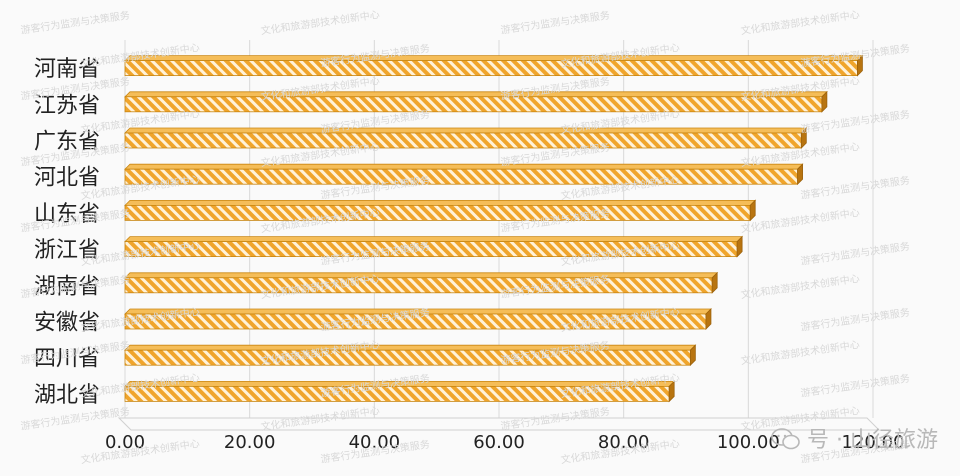 This screenshot has height=476, width=960. Describe the element at coordinates (748, 442) in the screenshot. I see `x-tick-label: 100.00` at that location.